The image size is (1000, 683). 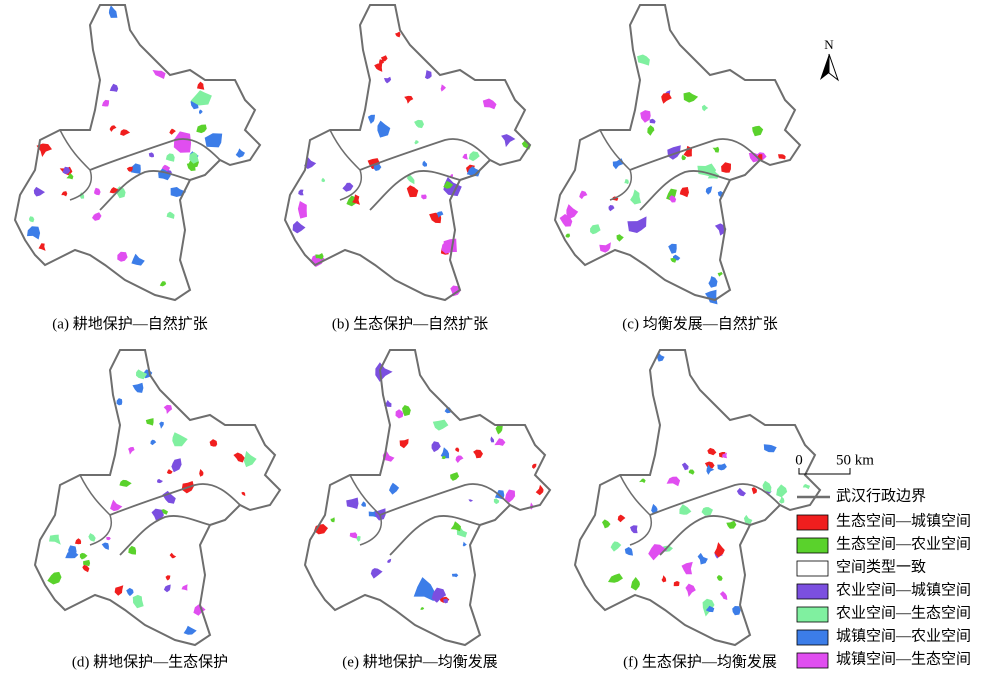 I want to click on panel-caption: (a) 耕地保护—自然扩张, so click(x=129, y=323).